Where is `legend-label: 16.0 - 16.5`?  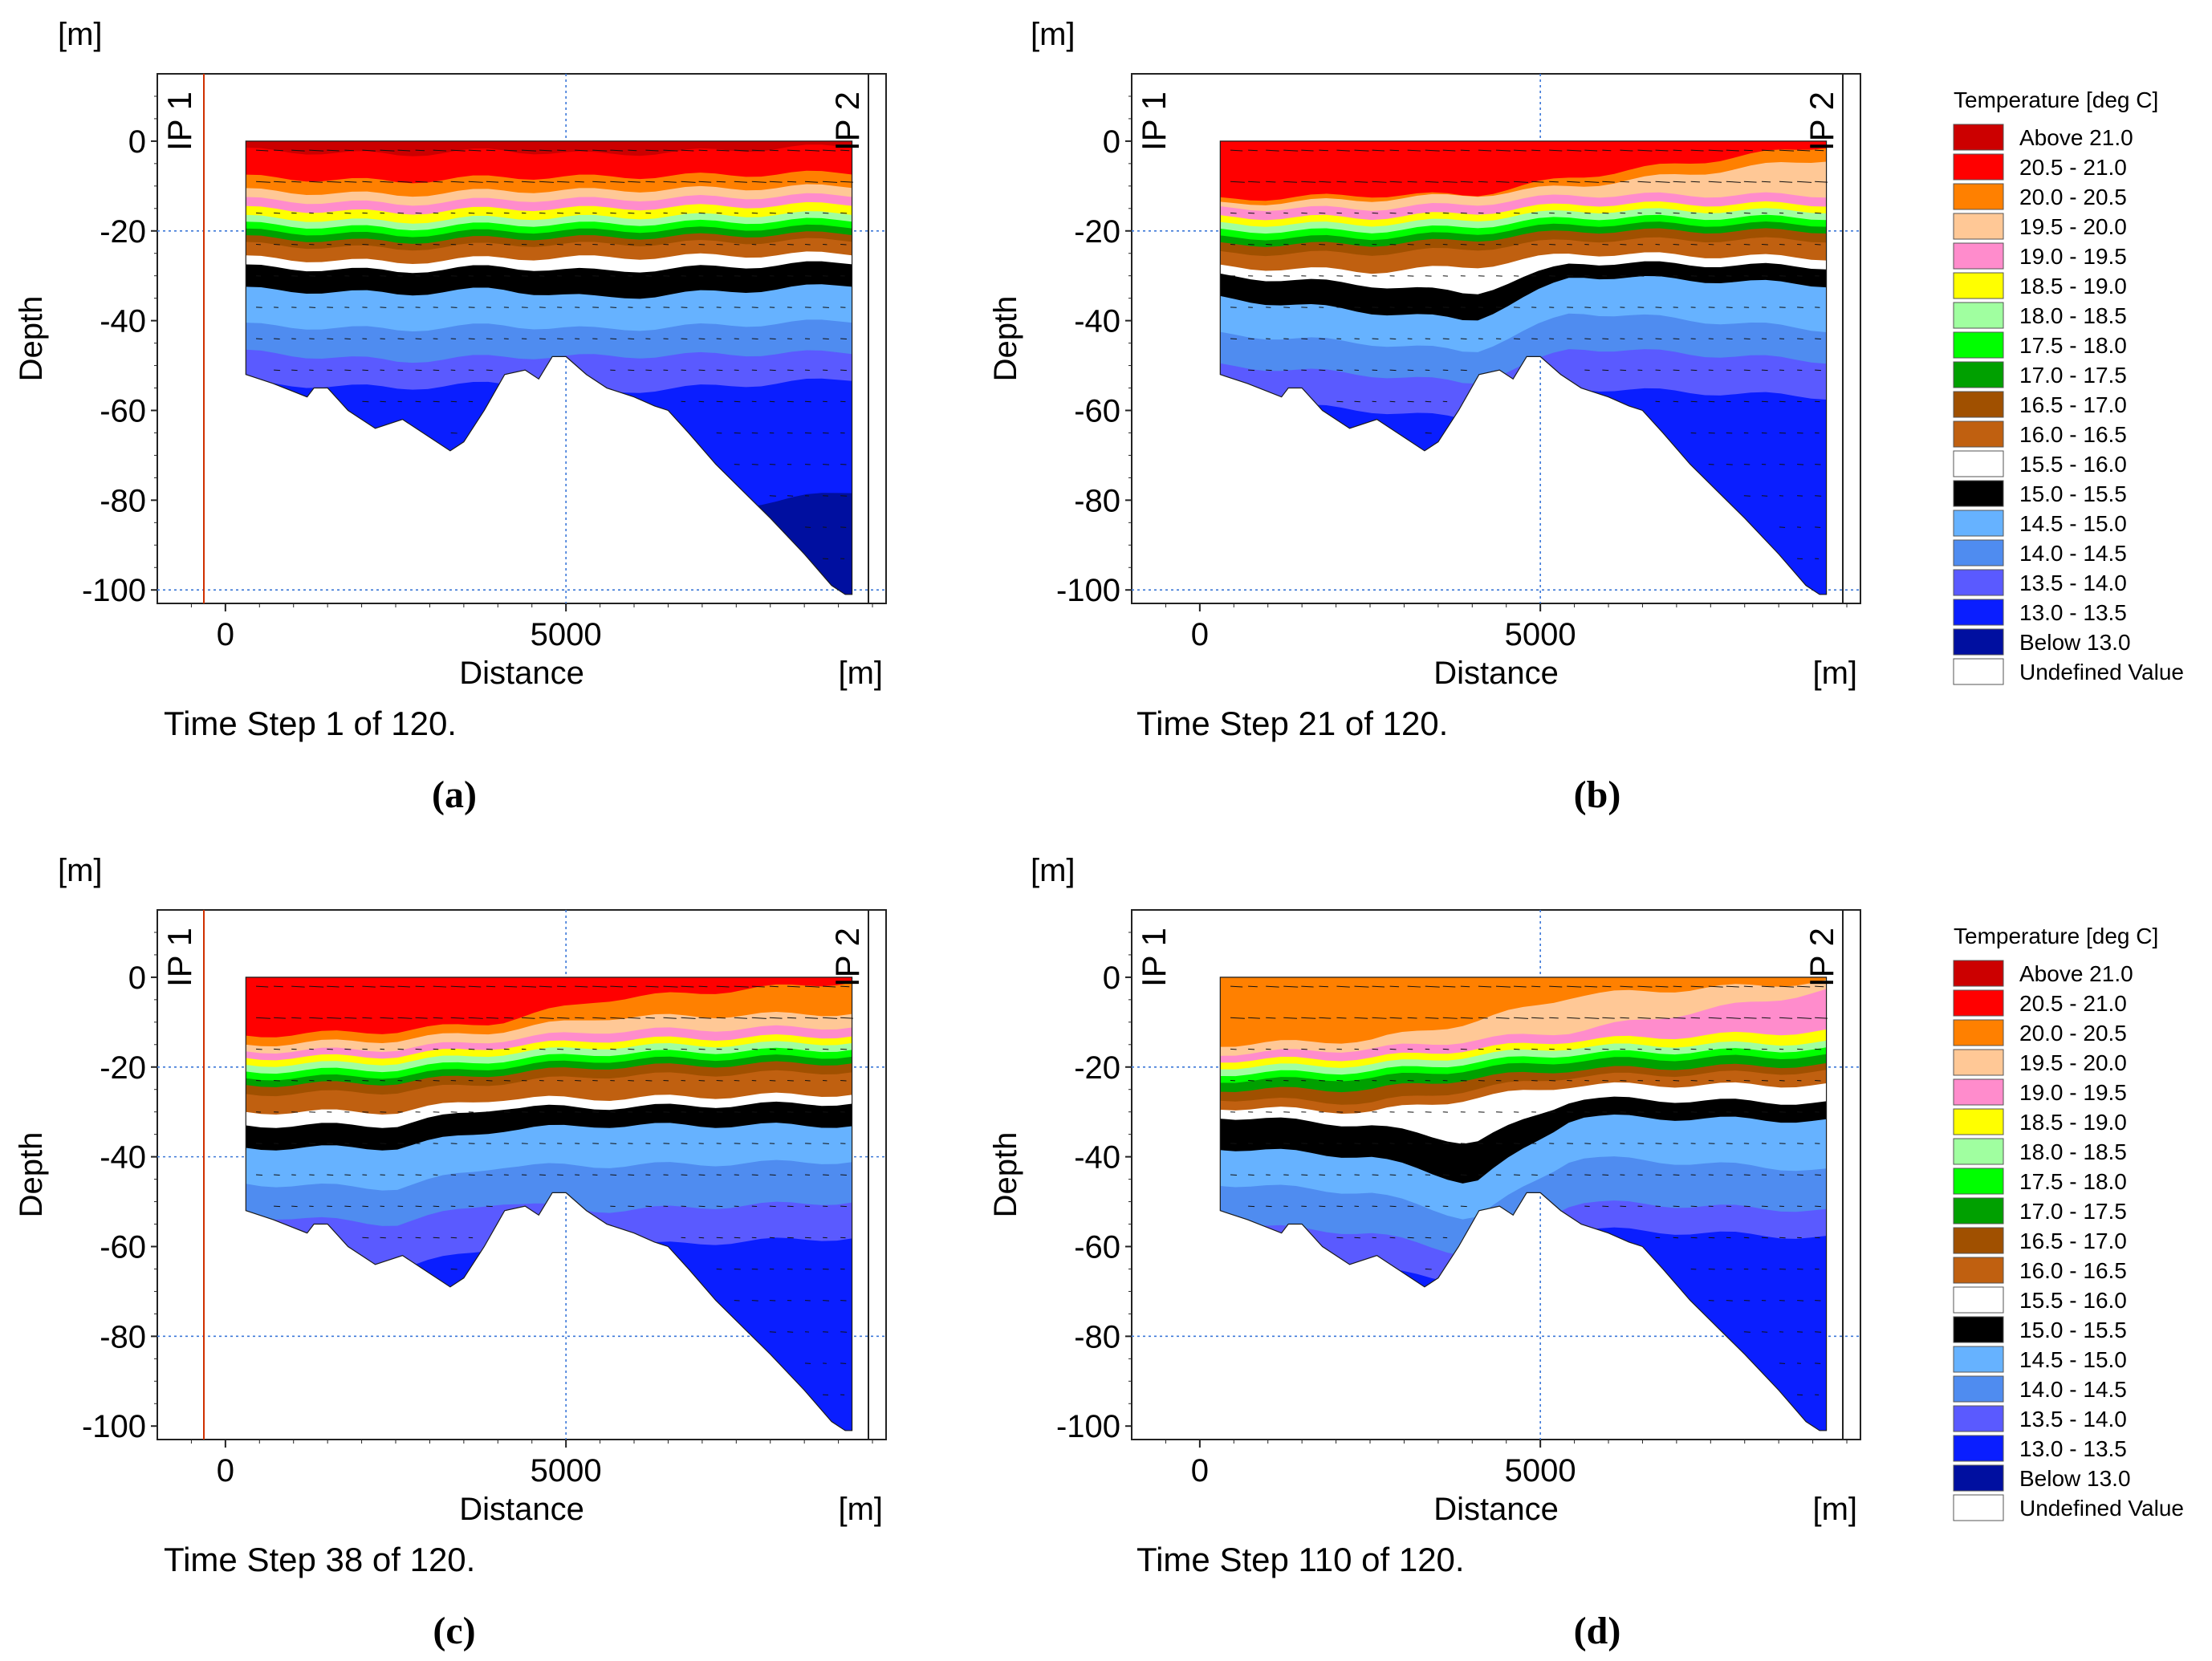 legend-label: 16.0 - 16.5 is located at coordinates (2073, 435).